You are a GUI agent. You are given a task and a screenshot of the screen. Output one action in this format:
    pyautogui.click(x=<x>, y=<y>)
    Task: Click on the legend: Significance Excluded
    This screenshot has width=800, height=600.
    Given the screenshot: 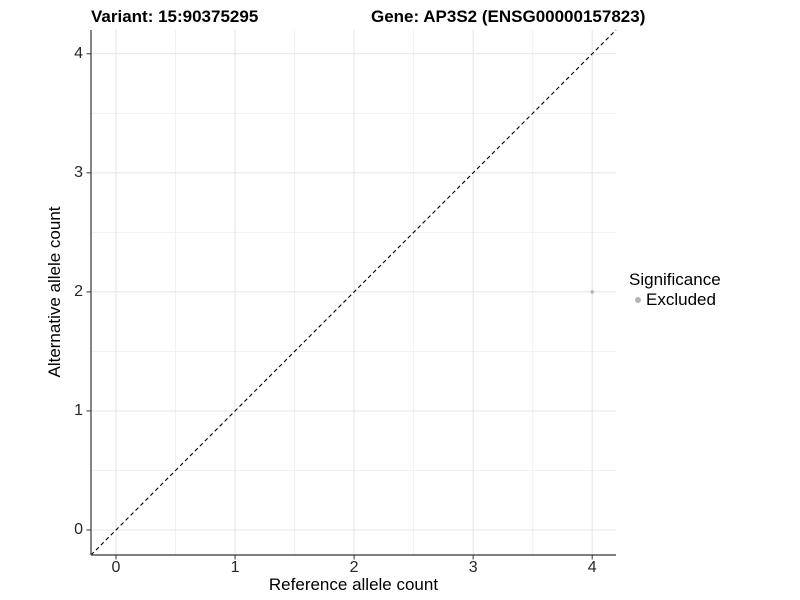 What is the action you would take?
    pyautogui.click(x=675, y=289)
    